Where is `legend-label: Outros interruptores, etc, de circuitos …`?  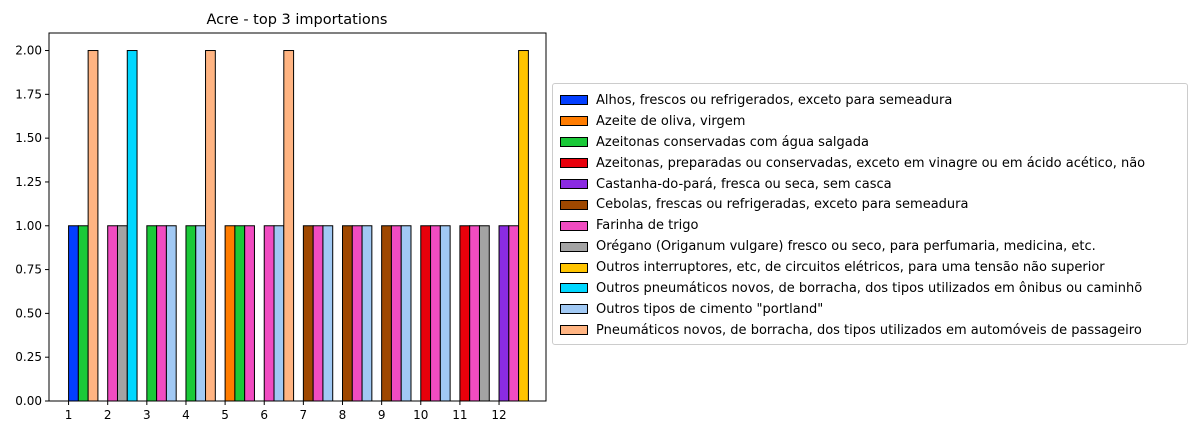
legend-label: Outros interruptores, etc, de circuitos … is located at coordinates (850, 268).